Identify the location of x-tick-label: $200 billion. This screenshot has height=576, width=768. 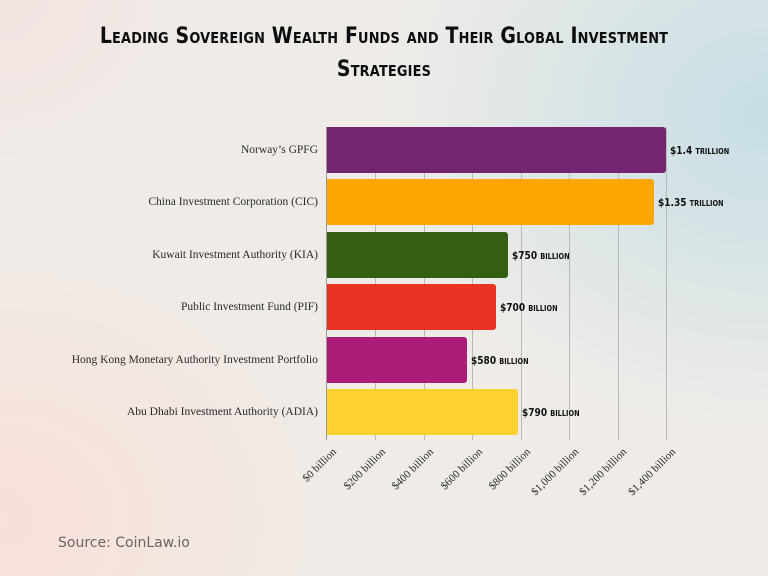
(364, 469).